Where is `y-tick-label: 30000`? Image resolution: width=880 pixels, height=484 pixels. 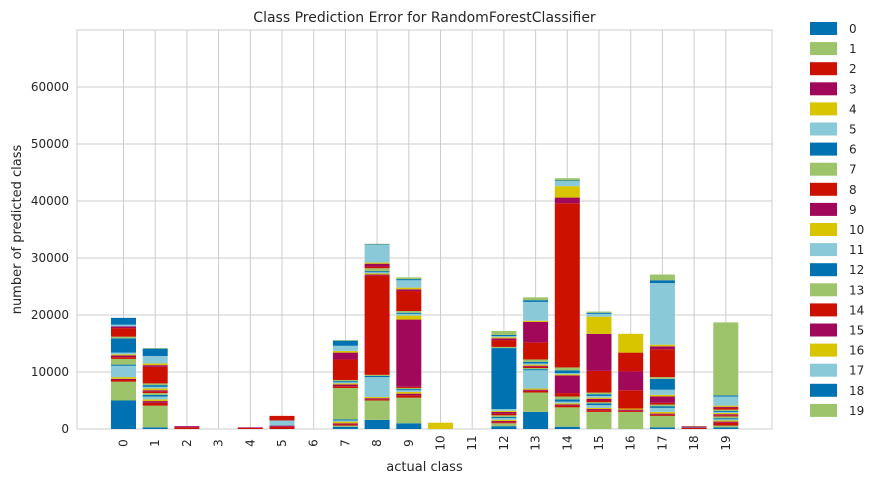 y-tick-label: 30000 is located at coordinates (50, 258).